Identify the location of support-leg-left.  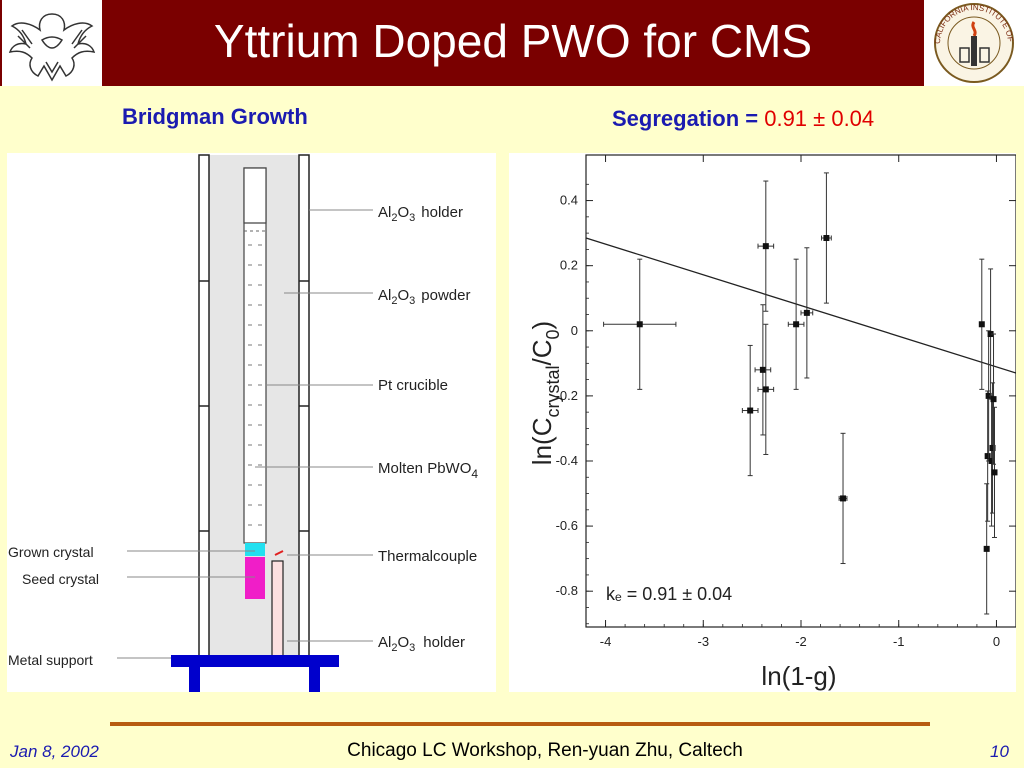
(194, 679).